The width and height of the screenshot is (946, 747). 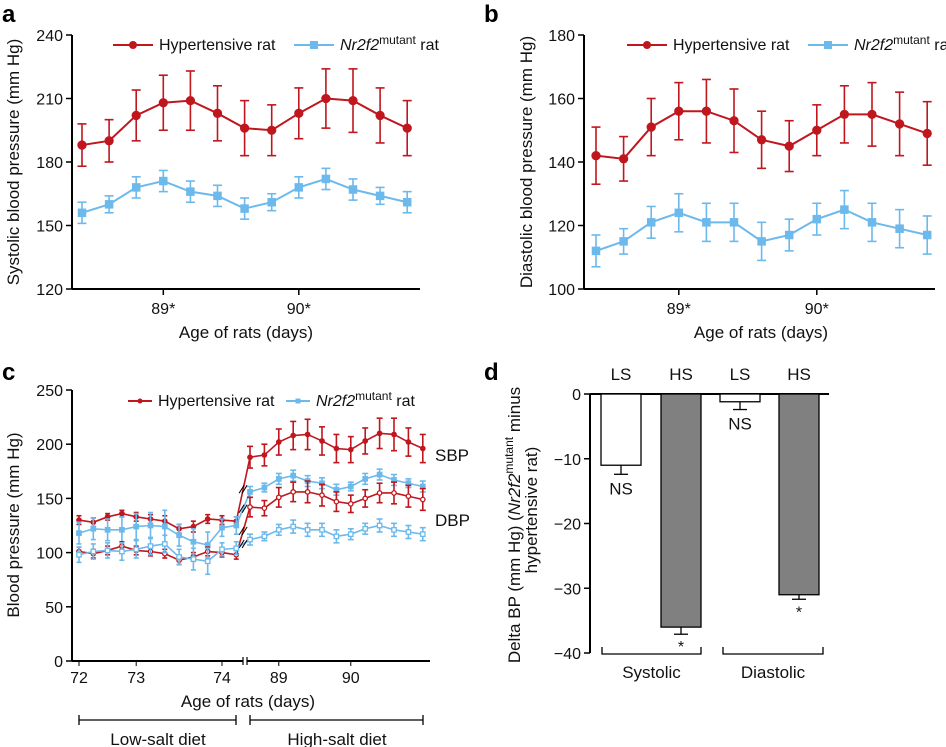 I want to click on c-xtick-label: 89, so click(x=279, y=678).